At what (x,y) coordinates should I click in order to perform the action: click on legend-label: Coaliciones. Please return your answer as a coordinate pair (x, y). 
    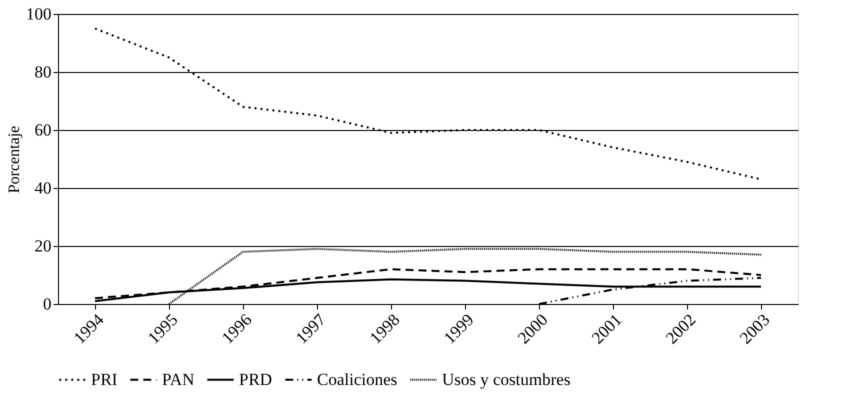
    Looking at the image, I should click on (357, 379).